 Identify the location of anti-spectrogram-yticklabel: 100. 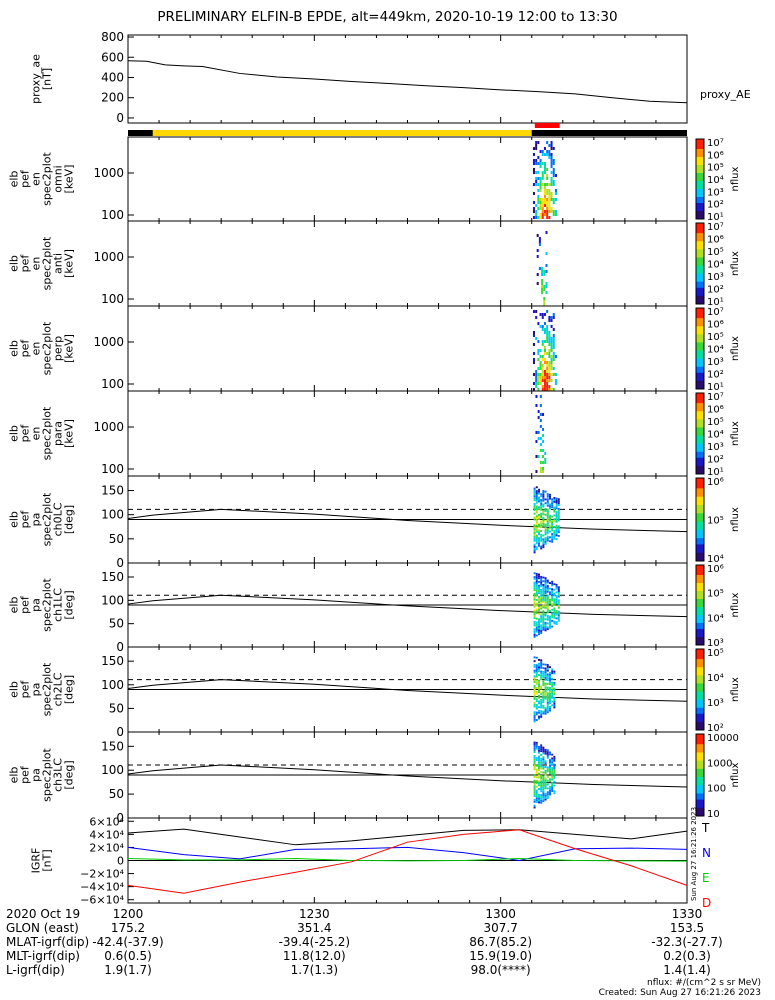
(112, 299).